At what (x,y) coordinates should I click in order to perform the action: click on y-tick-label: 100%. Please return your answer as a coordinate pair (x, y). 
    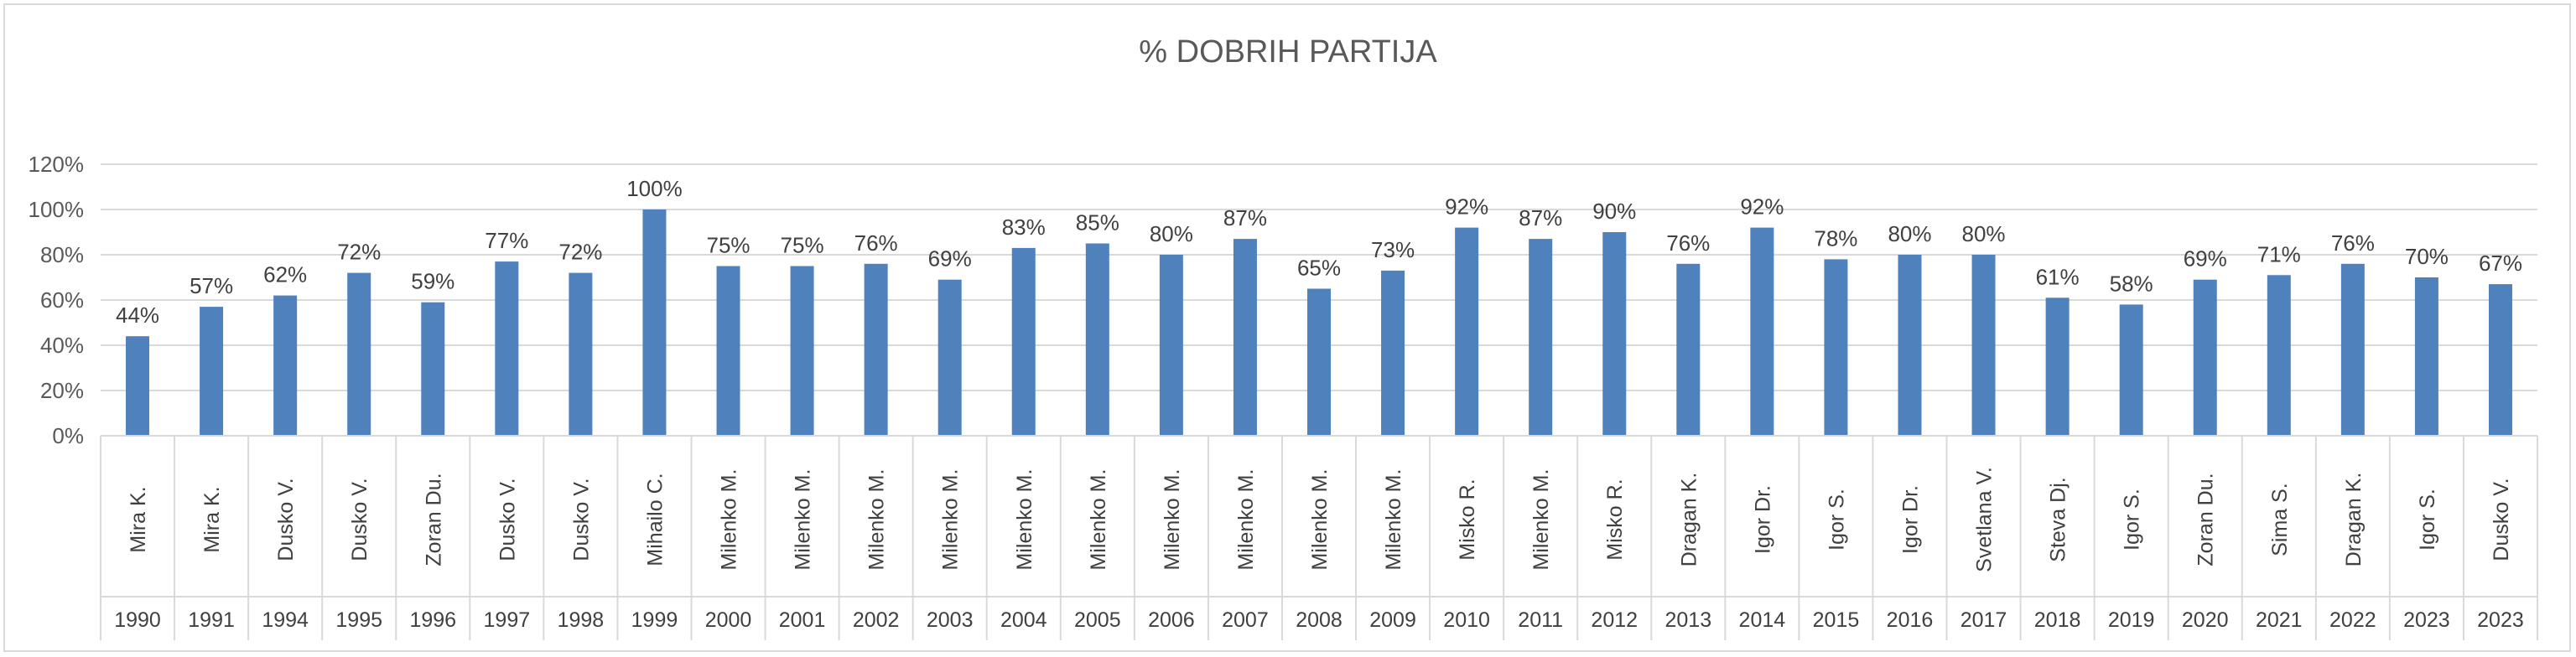
    Looking at the image, I should click on (57, 209).